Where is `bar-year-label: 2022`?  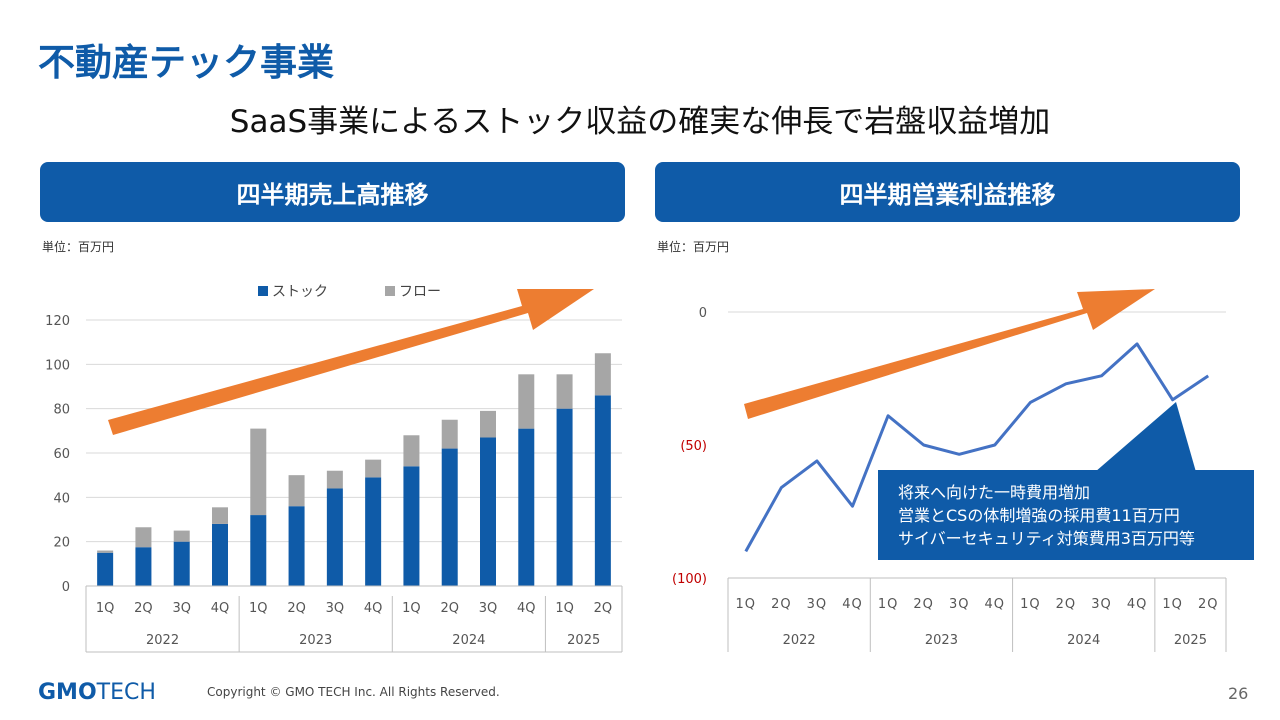
bar-year-label: 2022 is located at coordinates (162, 640).